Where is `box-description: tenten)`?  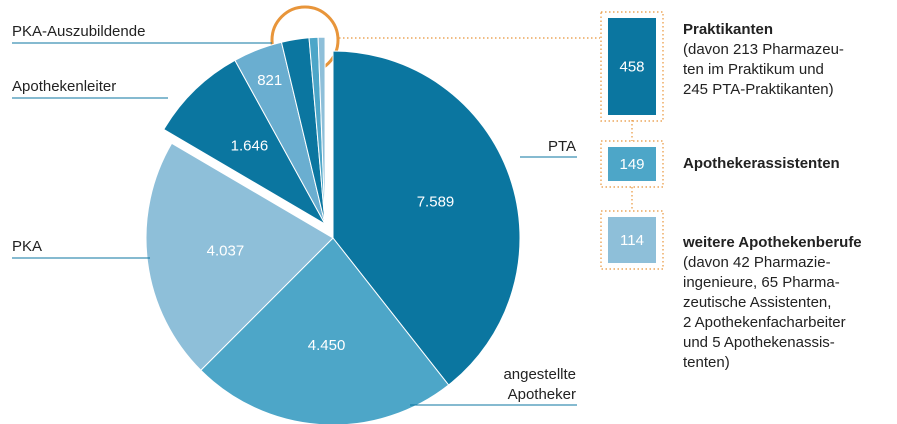 box-description: tenten) is located at coordinates (706, 362).